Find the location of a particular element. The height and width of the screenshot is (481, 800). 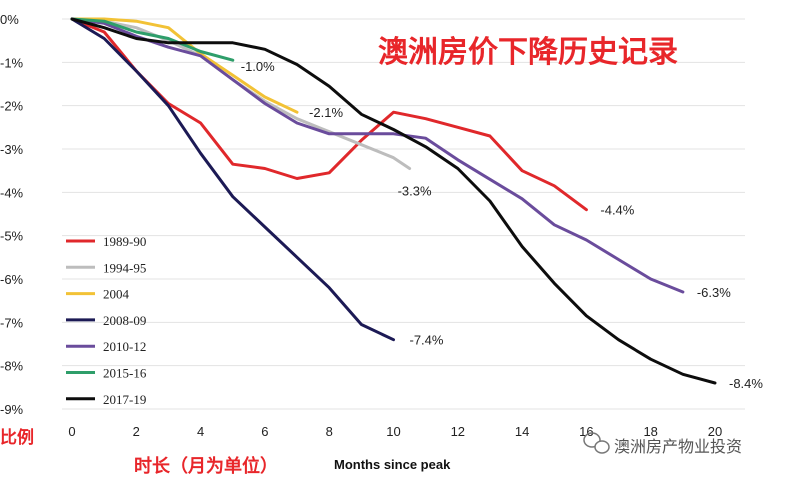

x-tick-label: 12 is located at coordinates (458, 431).